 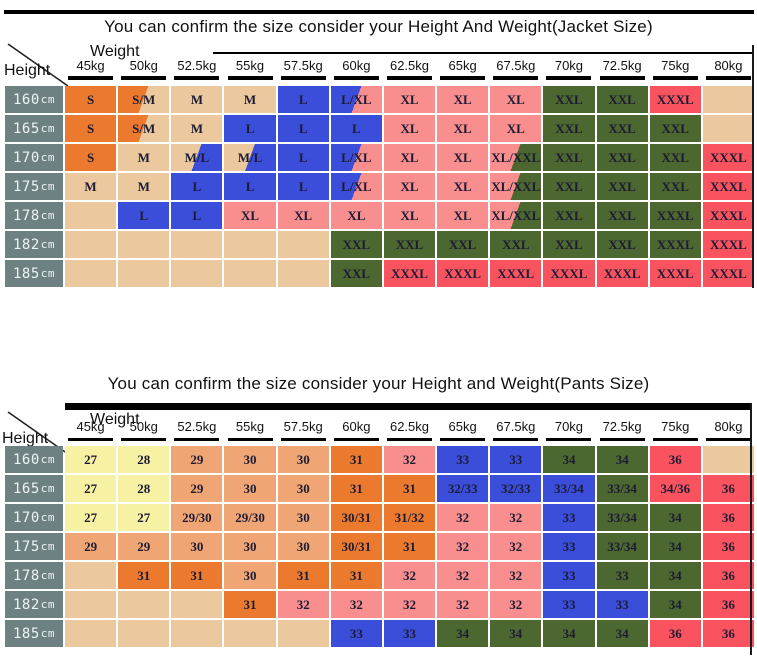 What do you see at coordinates (751, 529) in the screenshot?
I see `pants-right-border` at bounding box center [751, 529].